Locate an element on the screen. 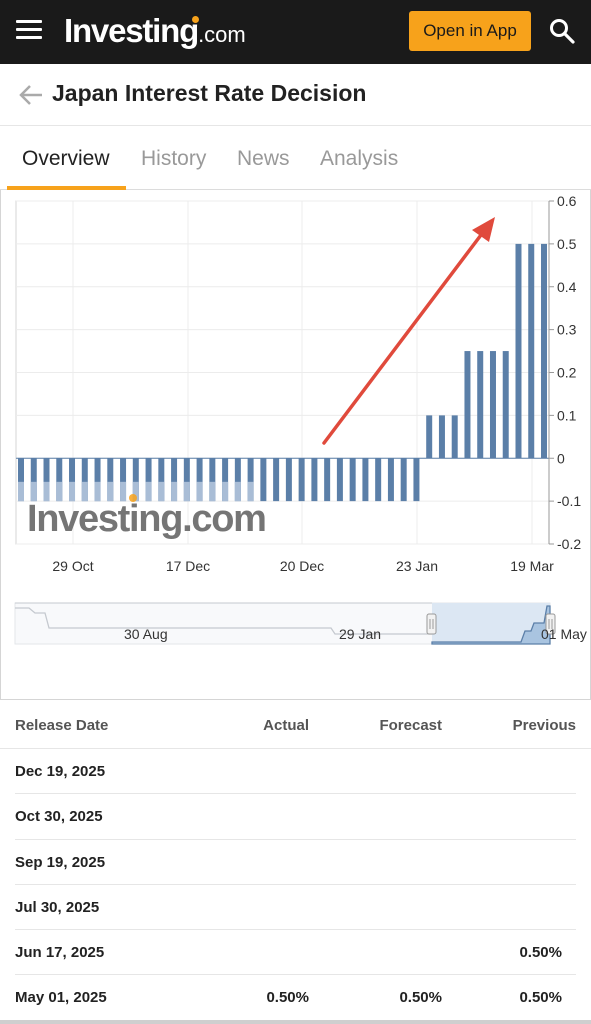 The width and height of the screenshot is (591, 1024). release-date-cell: Oct 30, 2025 is located at coordinates (59, 817).